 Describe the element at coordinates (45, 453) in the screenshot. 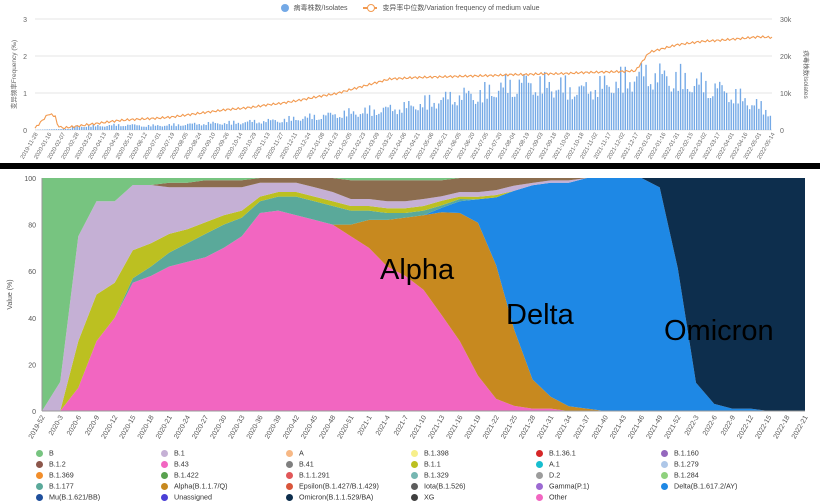

I see `legend-item: B` at that location.